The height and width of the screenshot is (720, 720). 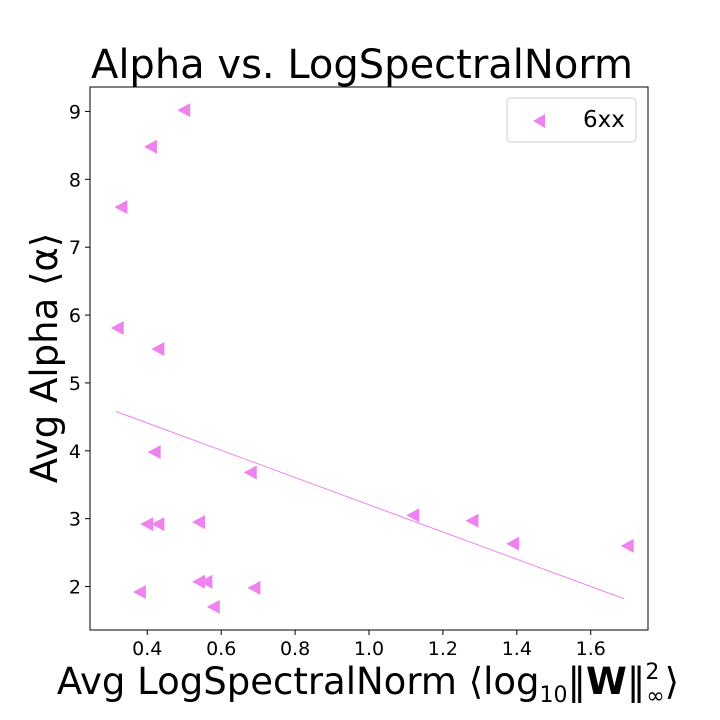 I want to click on y-tick-label: 4, so click(x=75, y=452).